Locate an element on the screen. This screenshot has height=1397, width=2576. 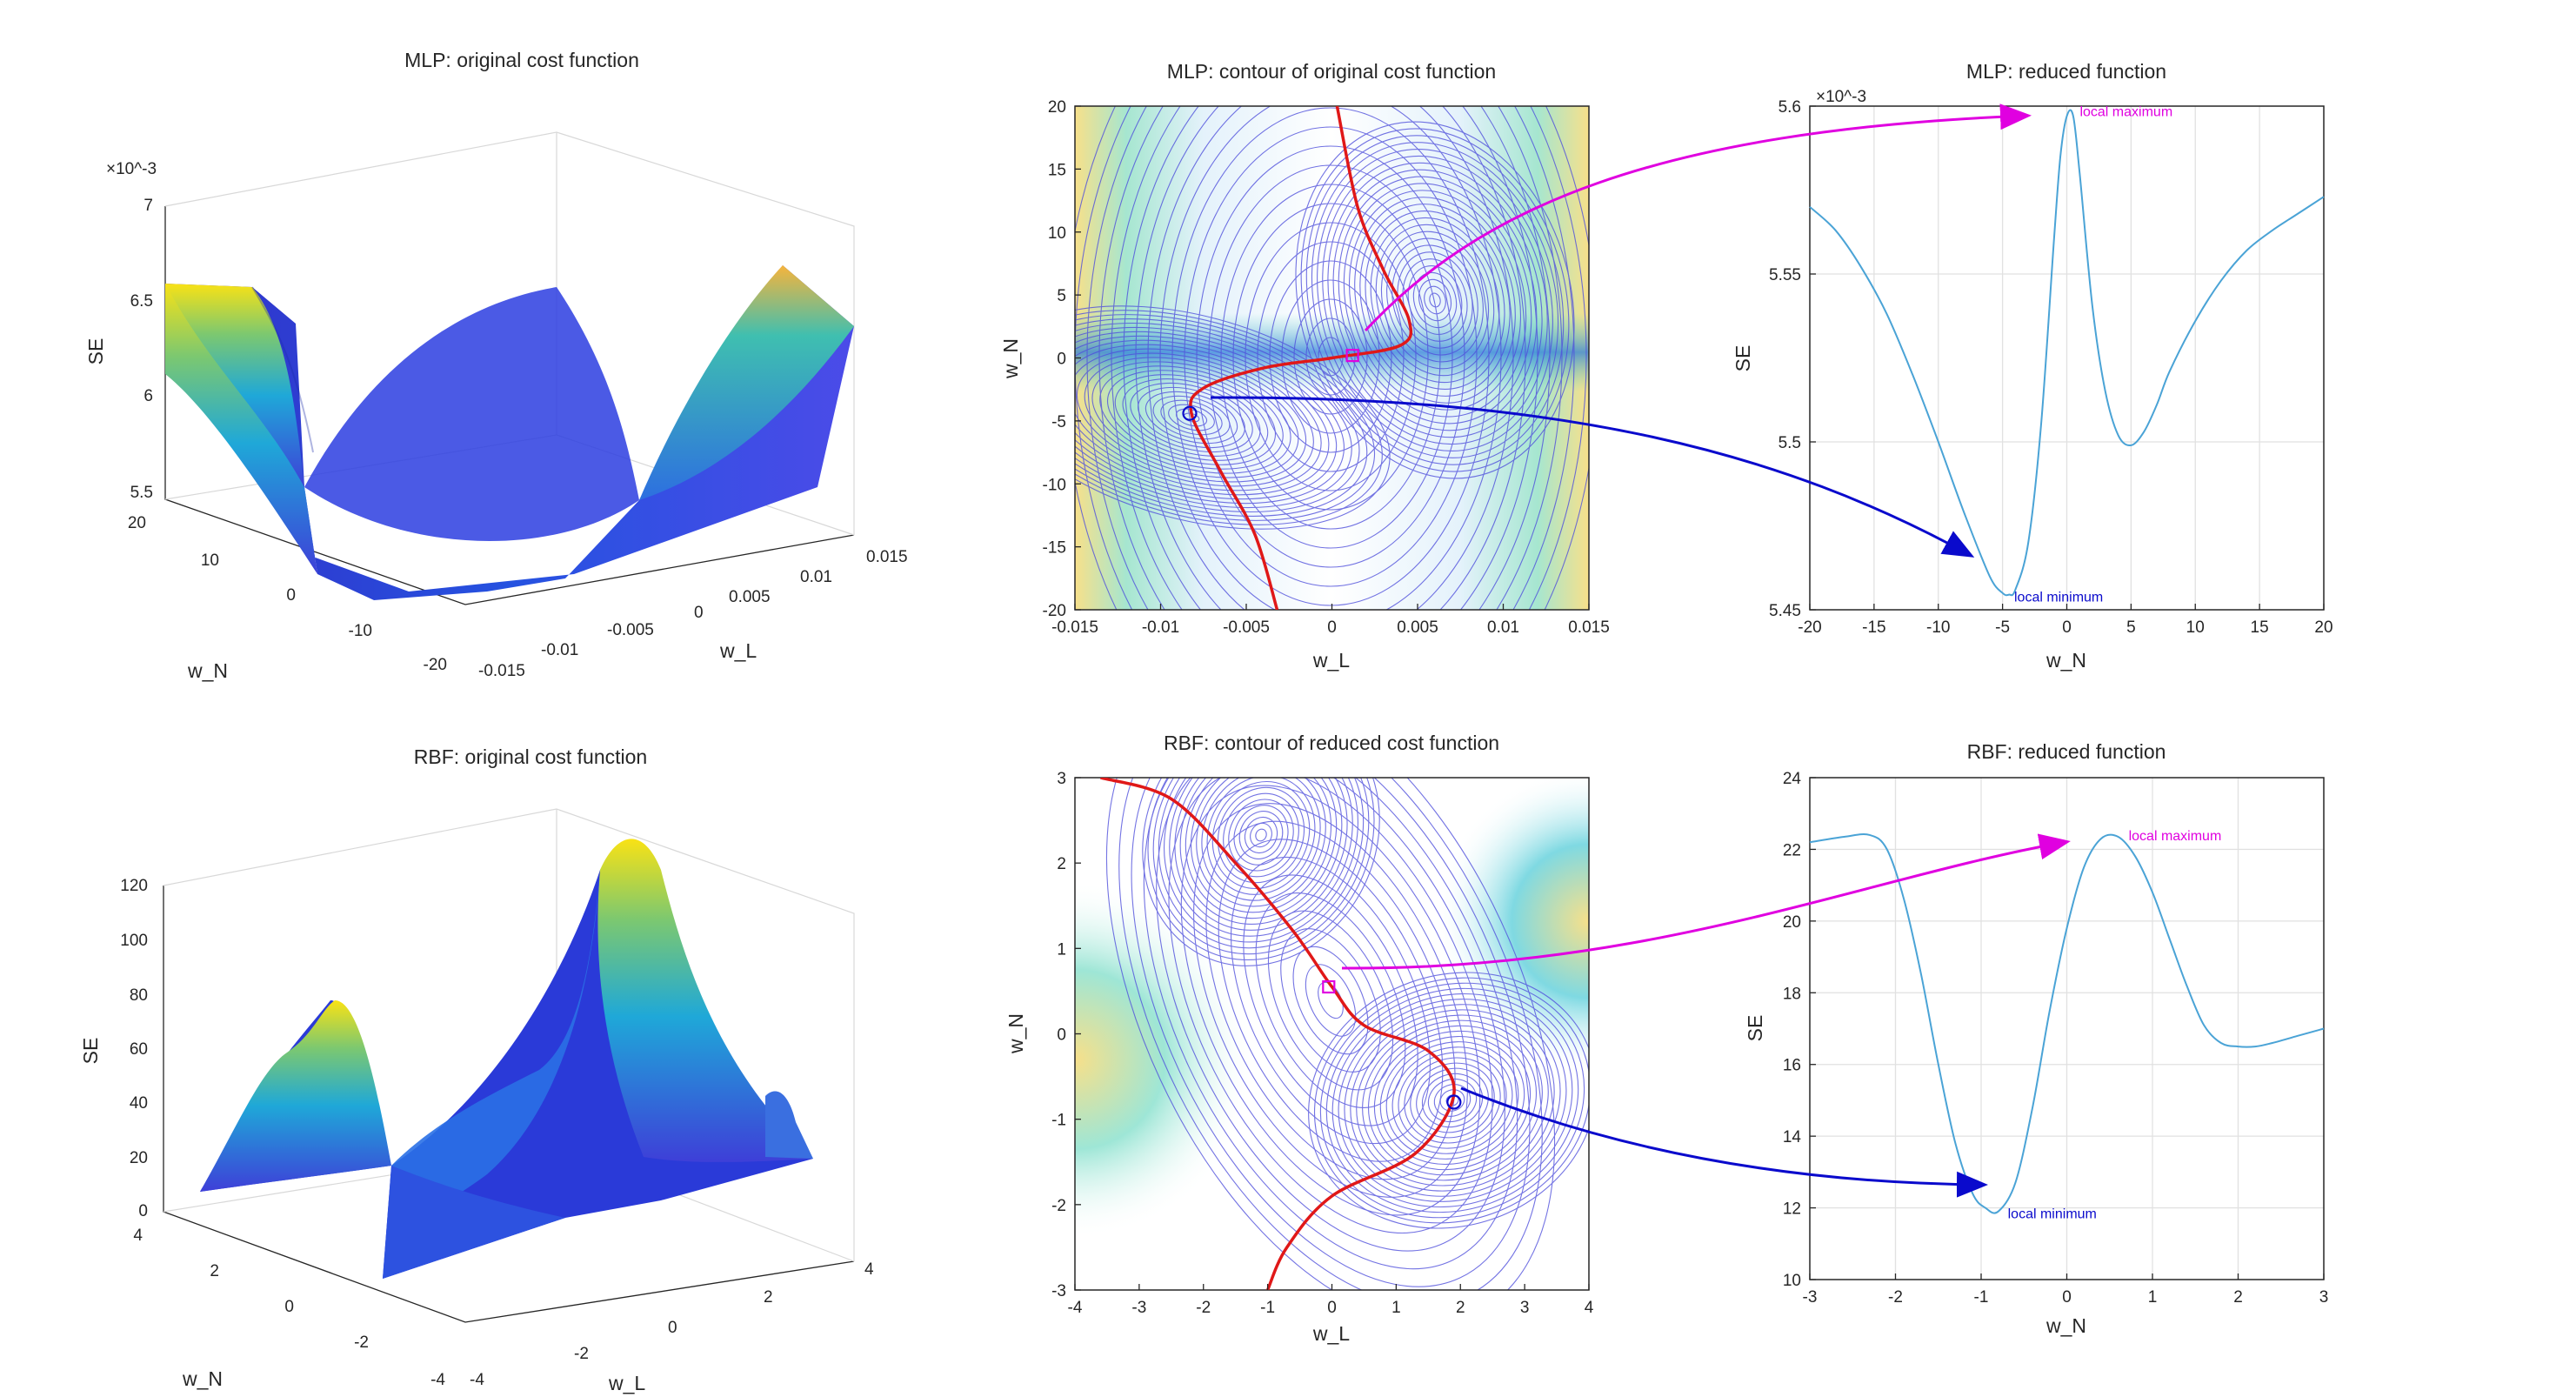
mlp-contour-y-tick: 20 is located at coordinates (1057, 107).